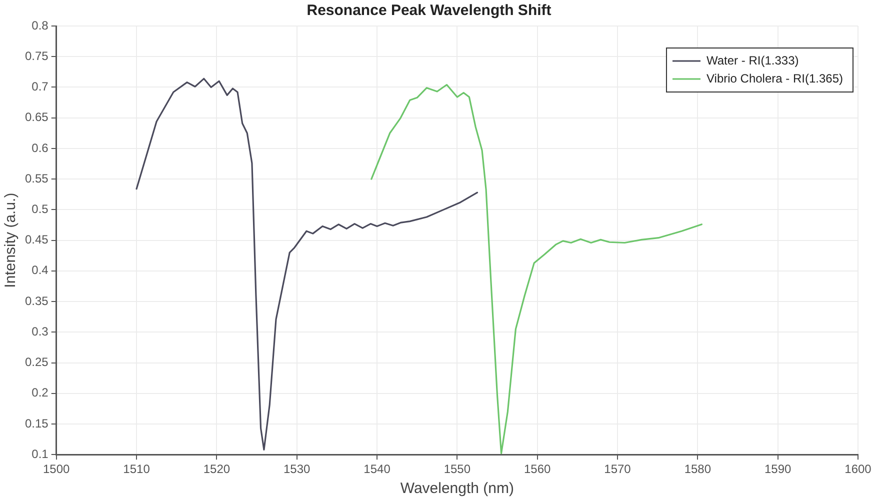 This screenshot has width=876, height=498. What do you see at coordinates (36, 301) in the screenshot?
I see `y-tick-label: 0.35` at bounding box center [36, 301].